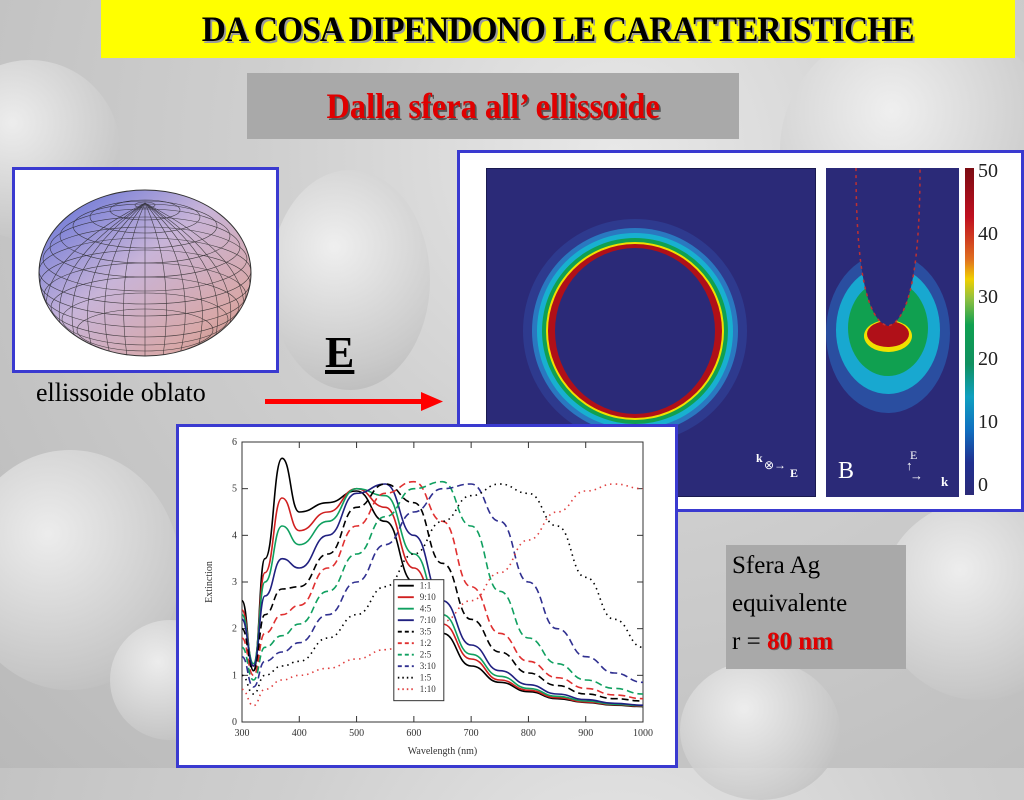  Describe the element at coordinates (969, 331) in the screenshot. I see `colorbar` at that location.